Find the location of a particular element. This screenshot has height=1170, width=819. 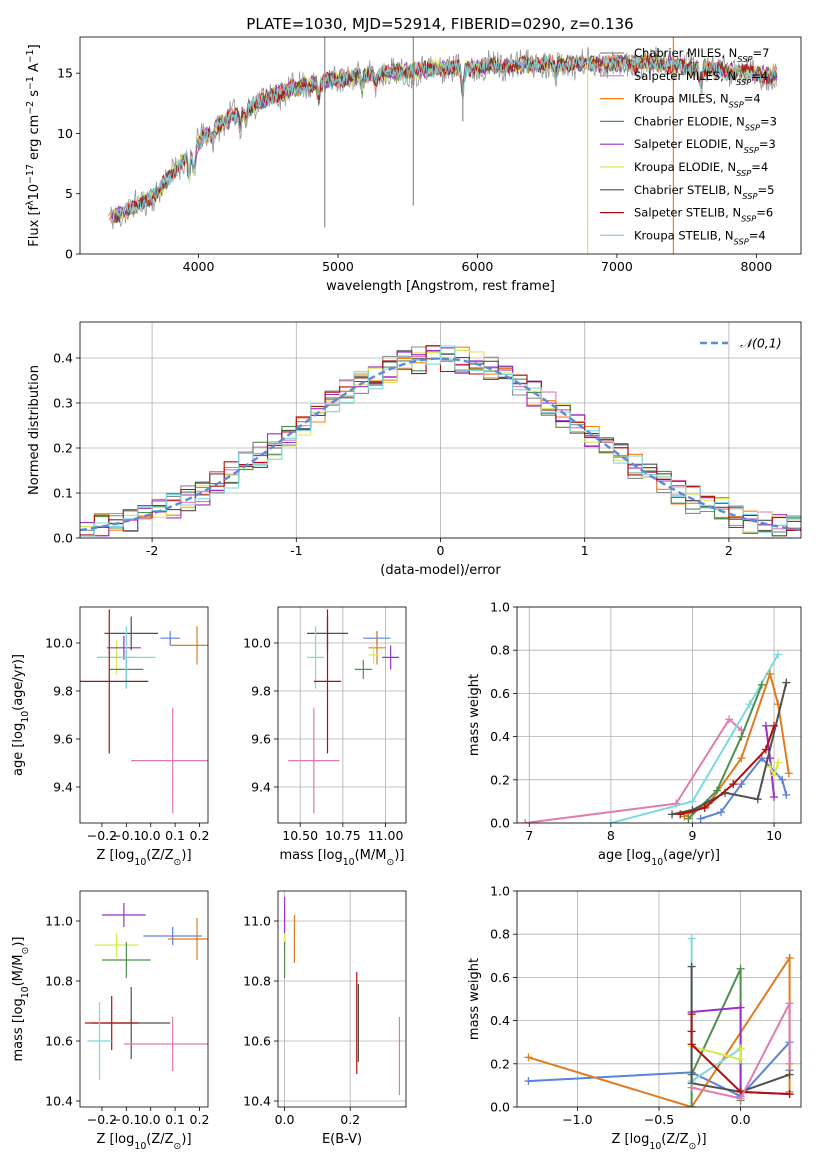

legend-label: Chabrier MILES, NSSP=7 is located at coordinates (701, 55).